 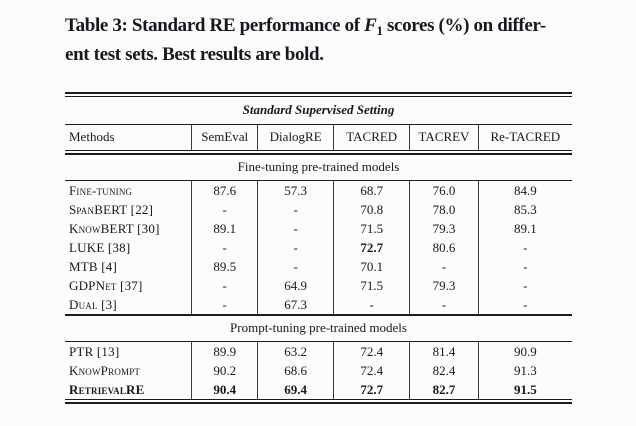 What do you see at coordinates (524, 209) in the screenshot?
I see `value-cell: 85.3` at bounding box center [524, 209].